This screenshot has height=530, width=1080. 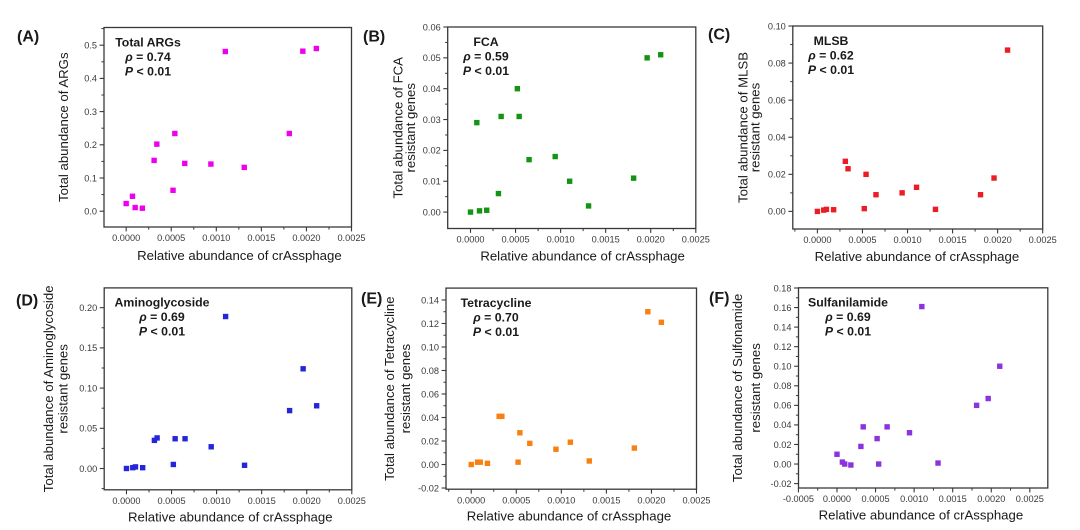 What do you see at coordinates (817, 240) in the screenshot?
I see `x-tick-label: 0.0000` at bounding box center [817, 240].